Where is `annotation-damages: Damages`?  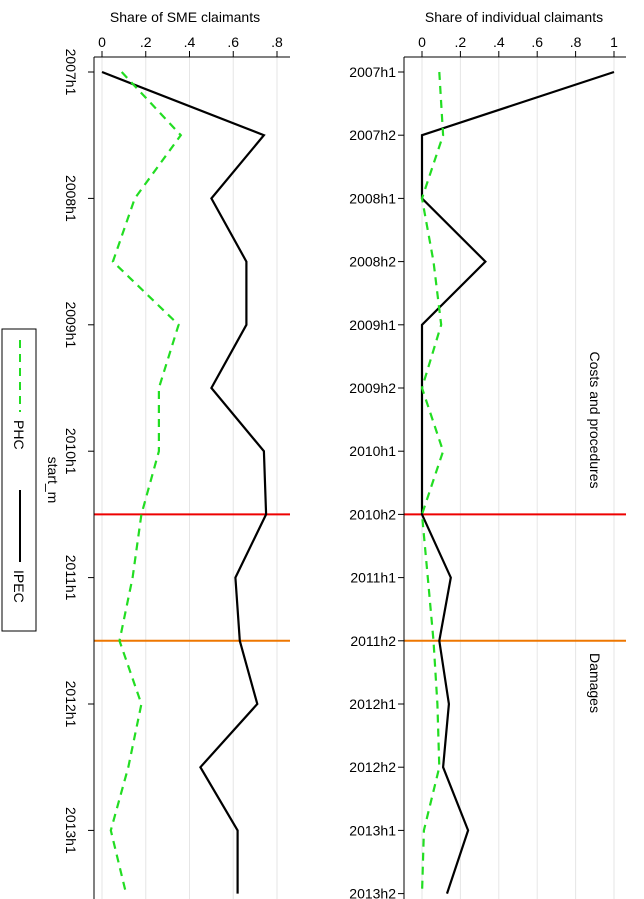 annotation-damages: Damages is located at coordinates (595, 683).